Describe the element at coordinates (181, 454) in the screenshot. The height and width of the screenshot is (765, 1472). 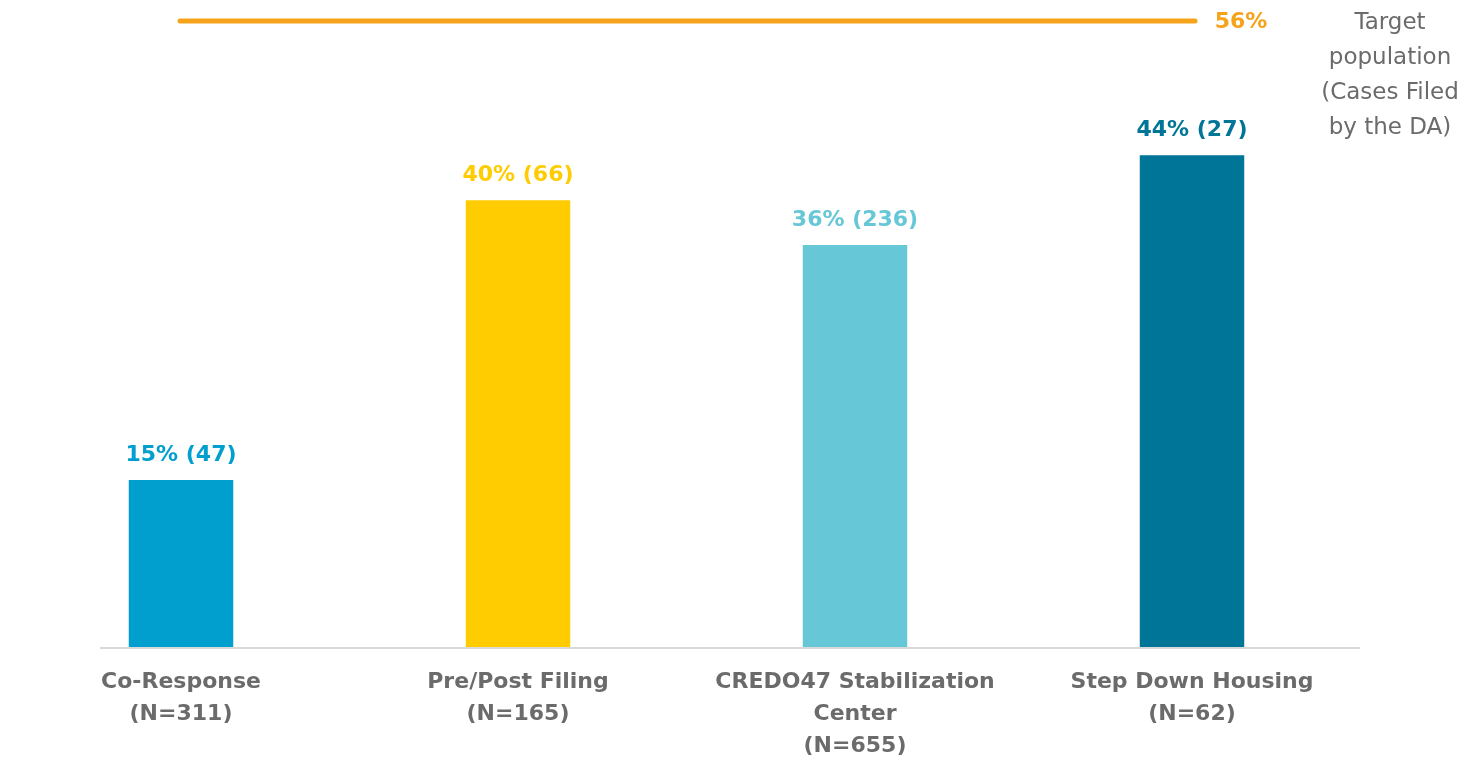
I see `data-label: 15% (47)` at that location.